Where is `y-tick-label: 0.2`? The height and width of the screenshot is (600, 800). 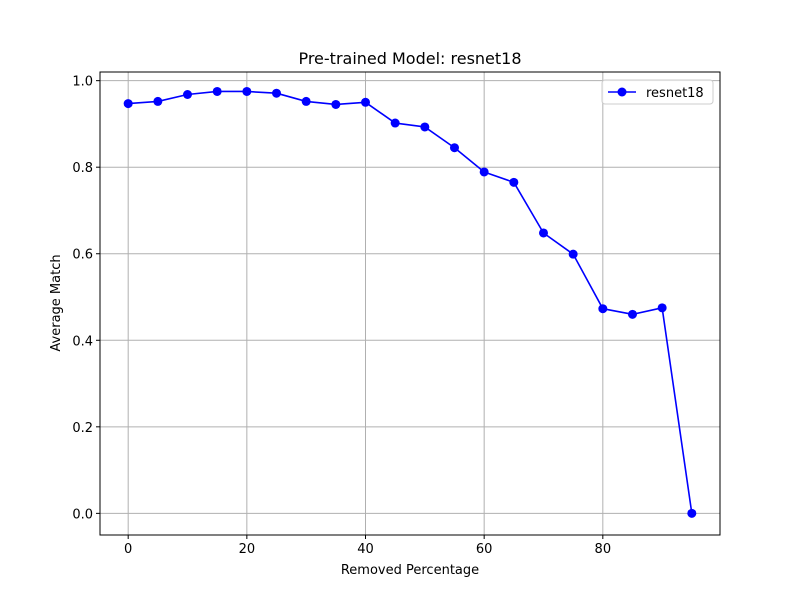
y-tick-label: 0.2 is located at coordinates (82, 428).